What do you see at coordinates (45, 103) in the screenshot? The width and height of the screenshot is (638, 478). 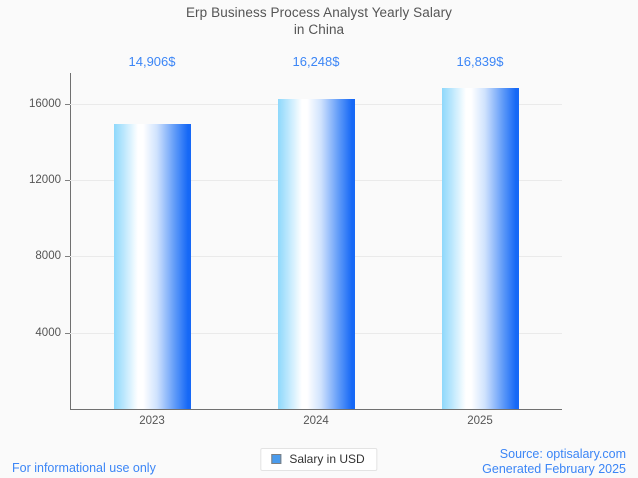 I see `y-tick-label-3: 16000` at bounding box center [45, 103].